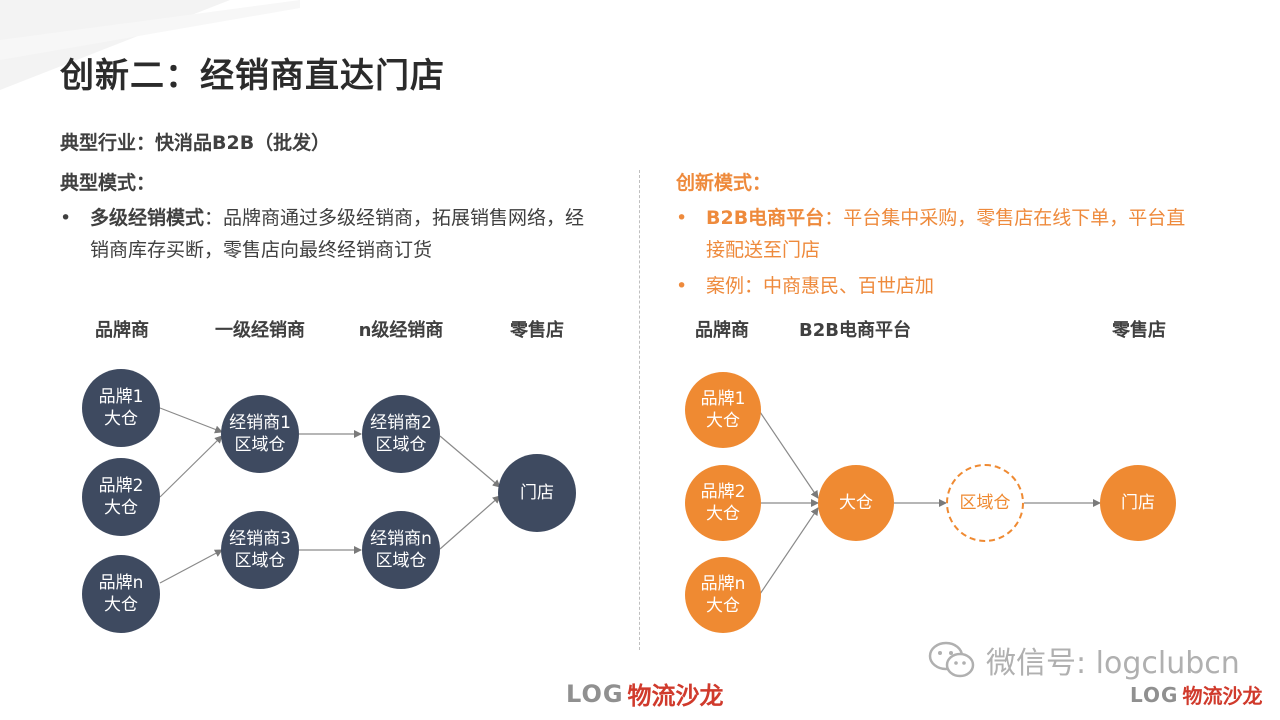  What do you see at coordinates (252, 76) in the screenshot?
I see `page-title: 创新二：经销商直达门店` at bounding box center [252, 76].